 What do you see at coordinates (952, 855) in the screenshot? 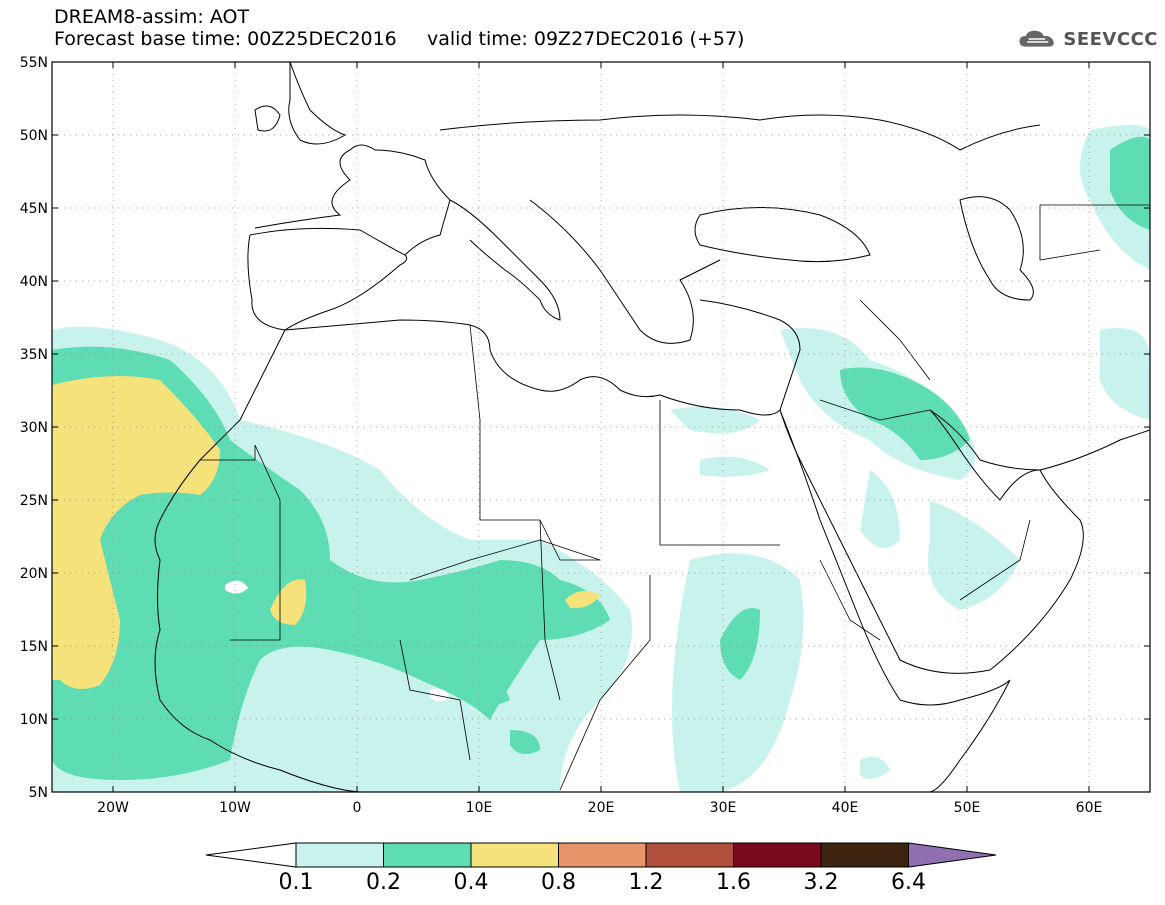
I see `colorbar-over-arrow` at bounding box center [952, 855].